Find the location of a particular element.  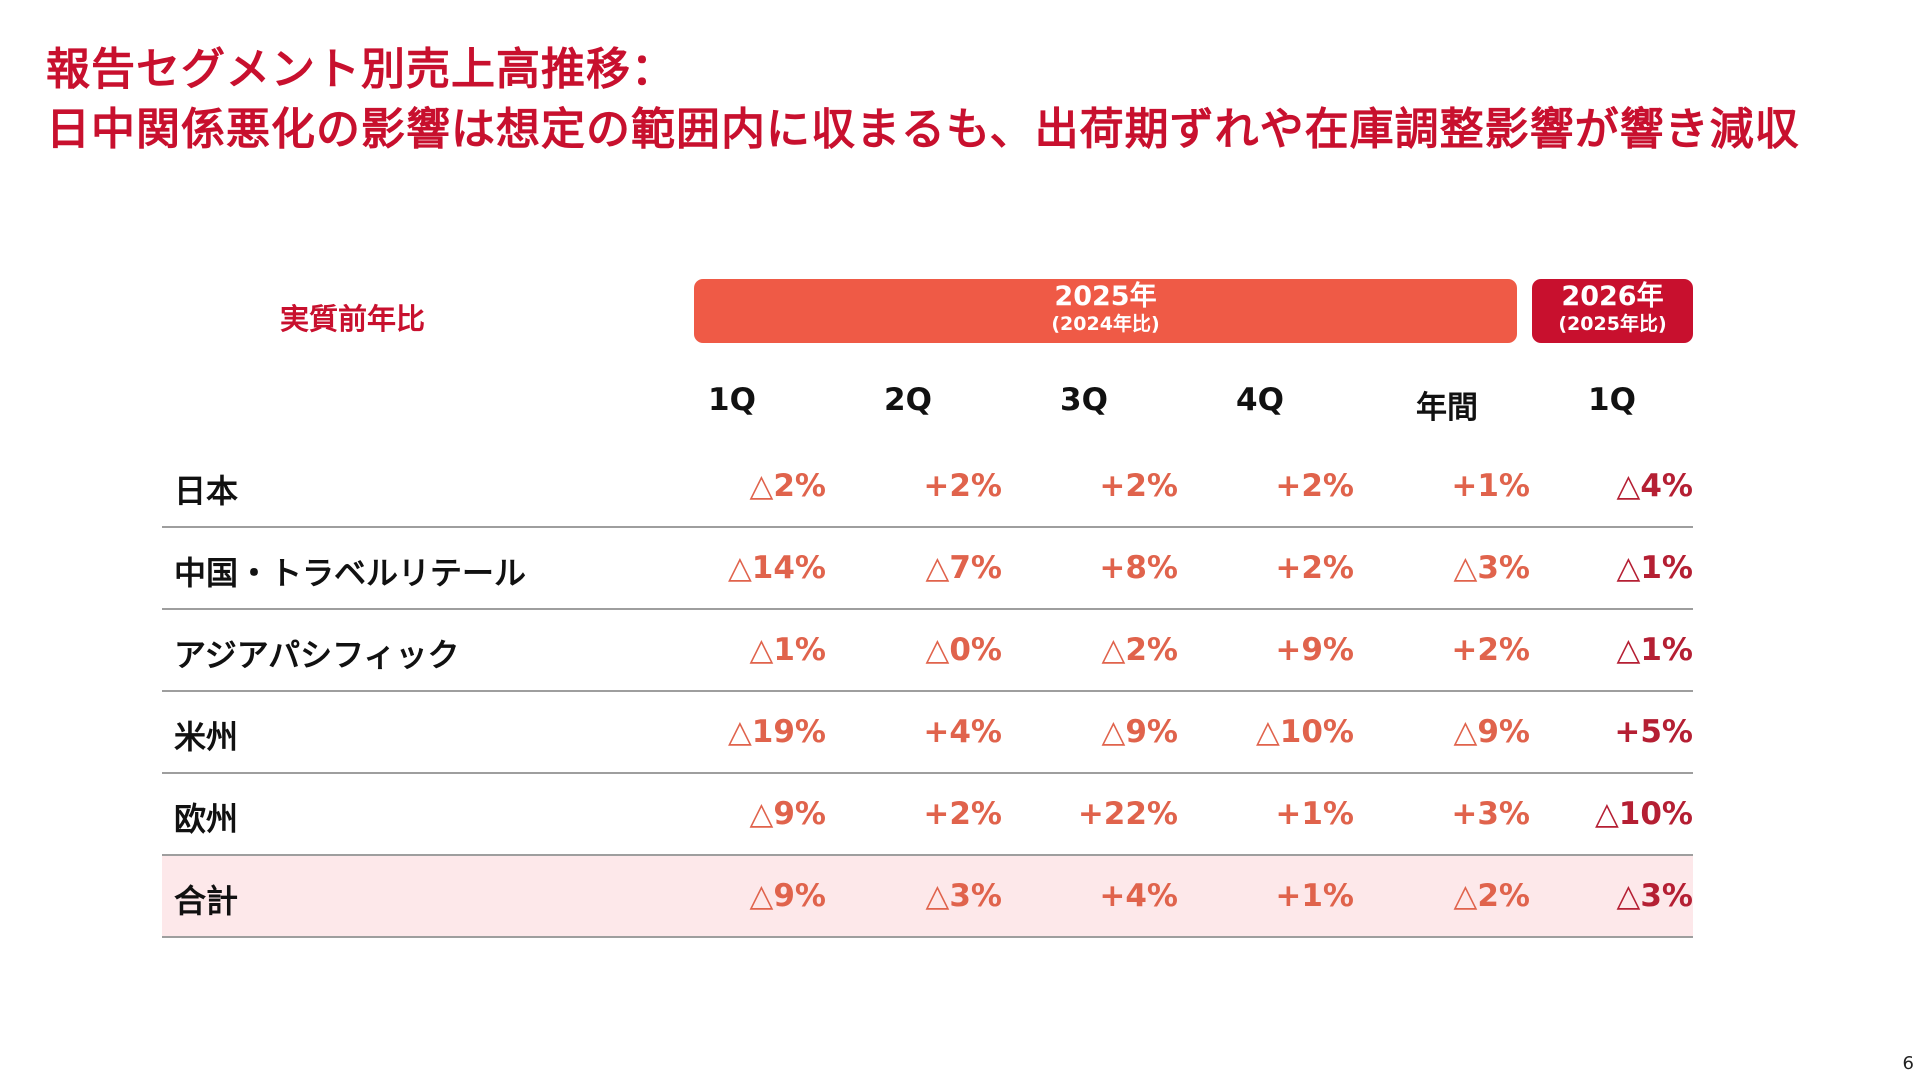

title-line-2: 日中関係悪化の影響は想定の範囲内に収まるも、出荷期ずれや在庫調整影響が響き減収 is located at coordinates (923, 129).